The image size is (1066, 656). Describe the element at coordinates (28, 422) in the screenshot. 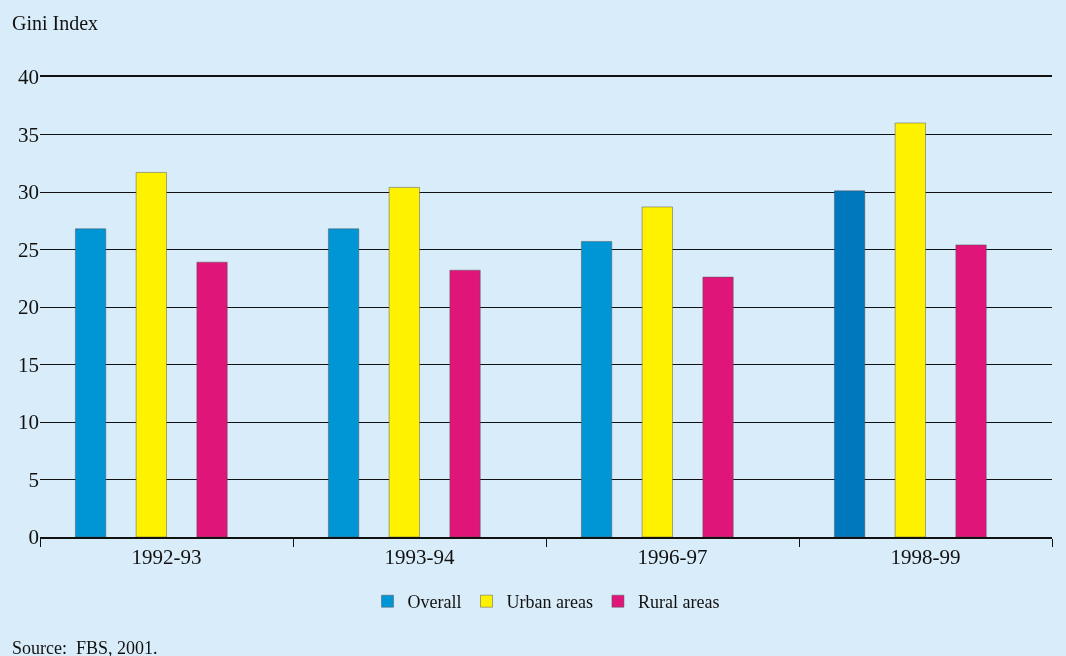

I see `y-tick-label: 10` at that location.